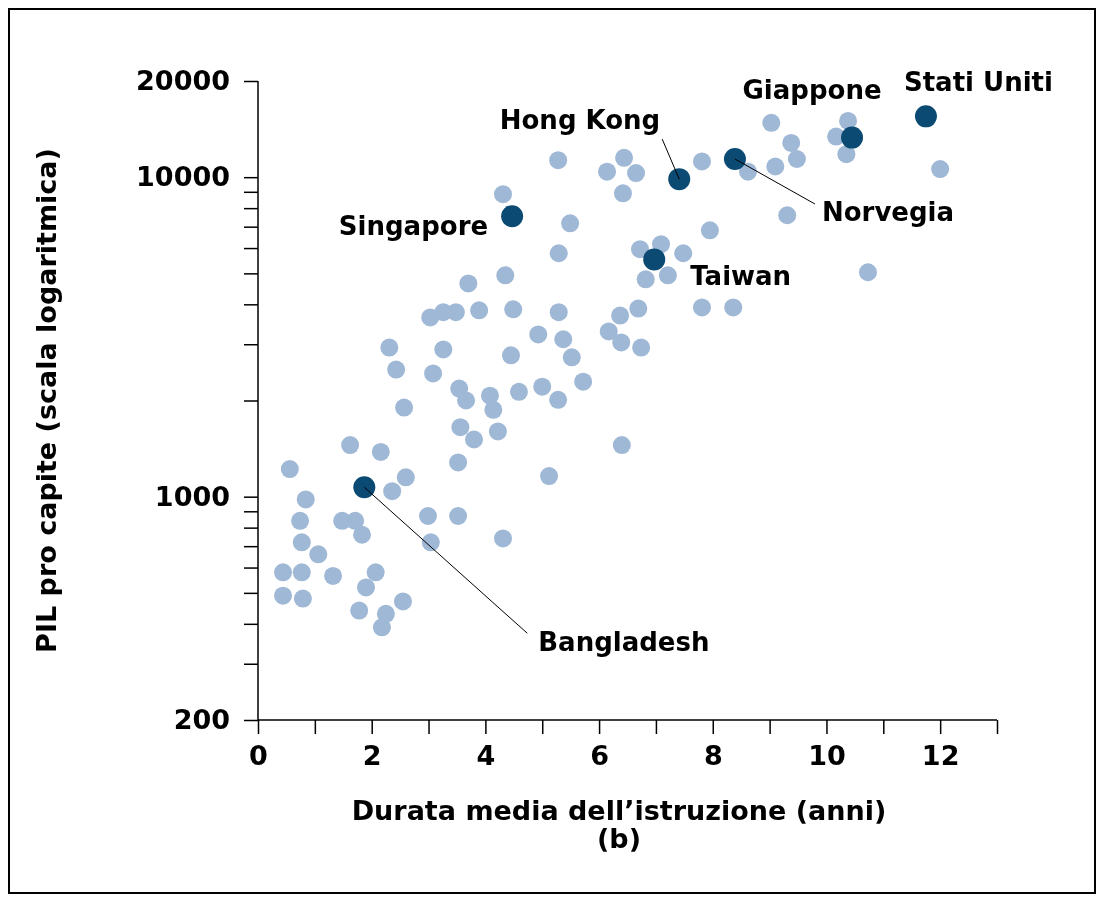  I want to click on annotation: Hong Kong, so click(580, 120).